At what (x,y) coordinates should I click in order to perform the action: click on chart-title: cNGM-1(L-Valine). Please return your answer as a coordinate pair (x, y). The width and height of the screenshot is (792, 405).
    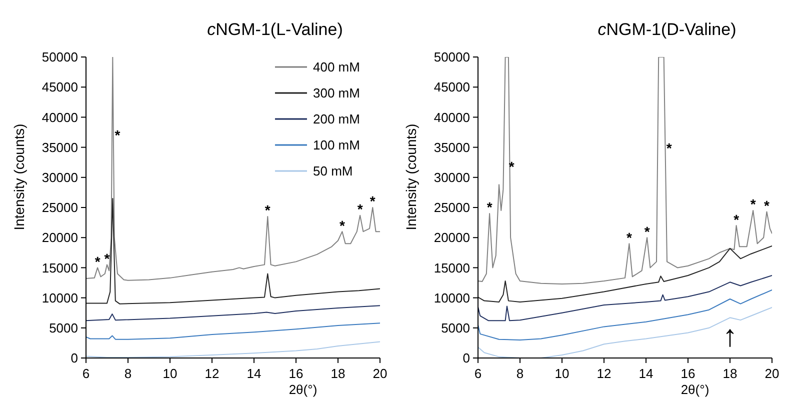
    Looking at the image, I should click on (275, 29).